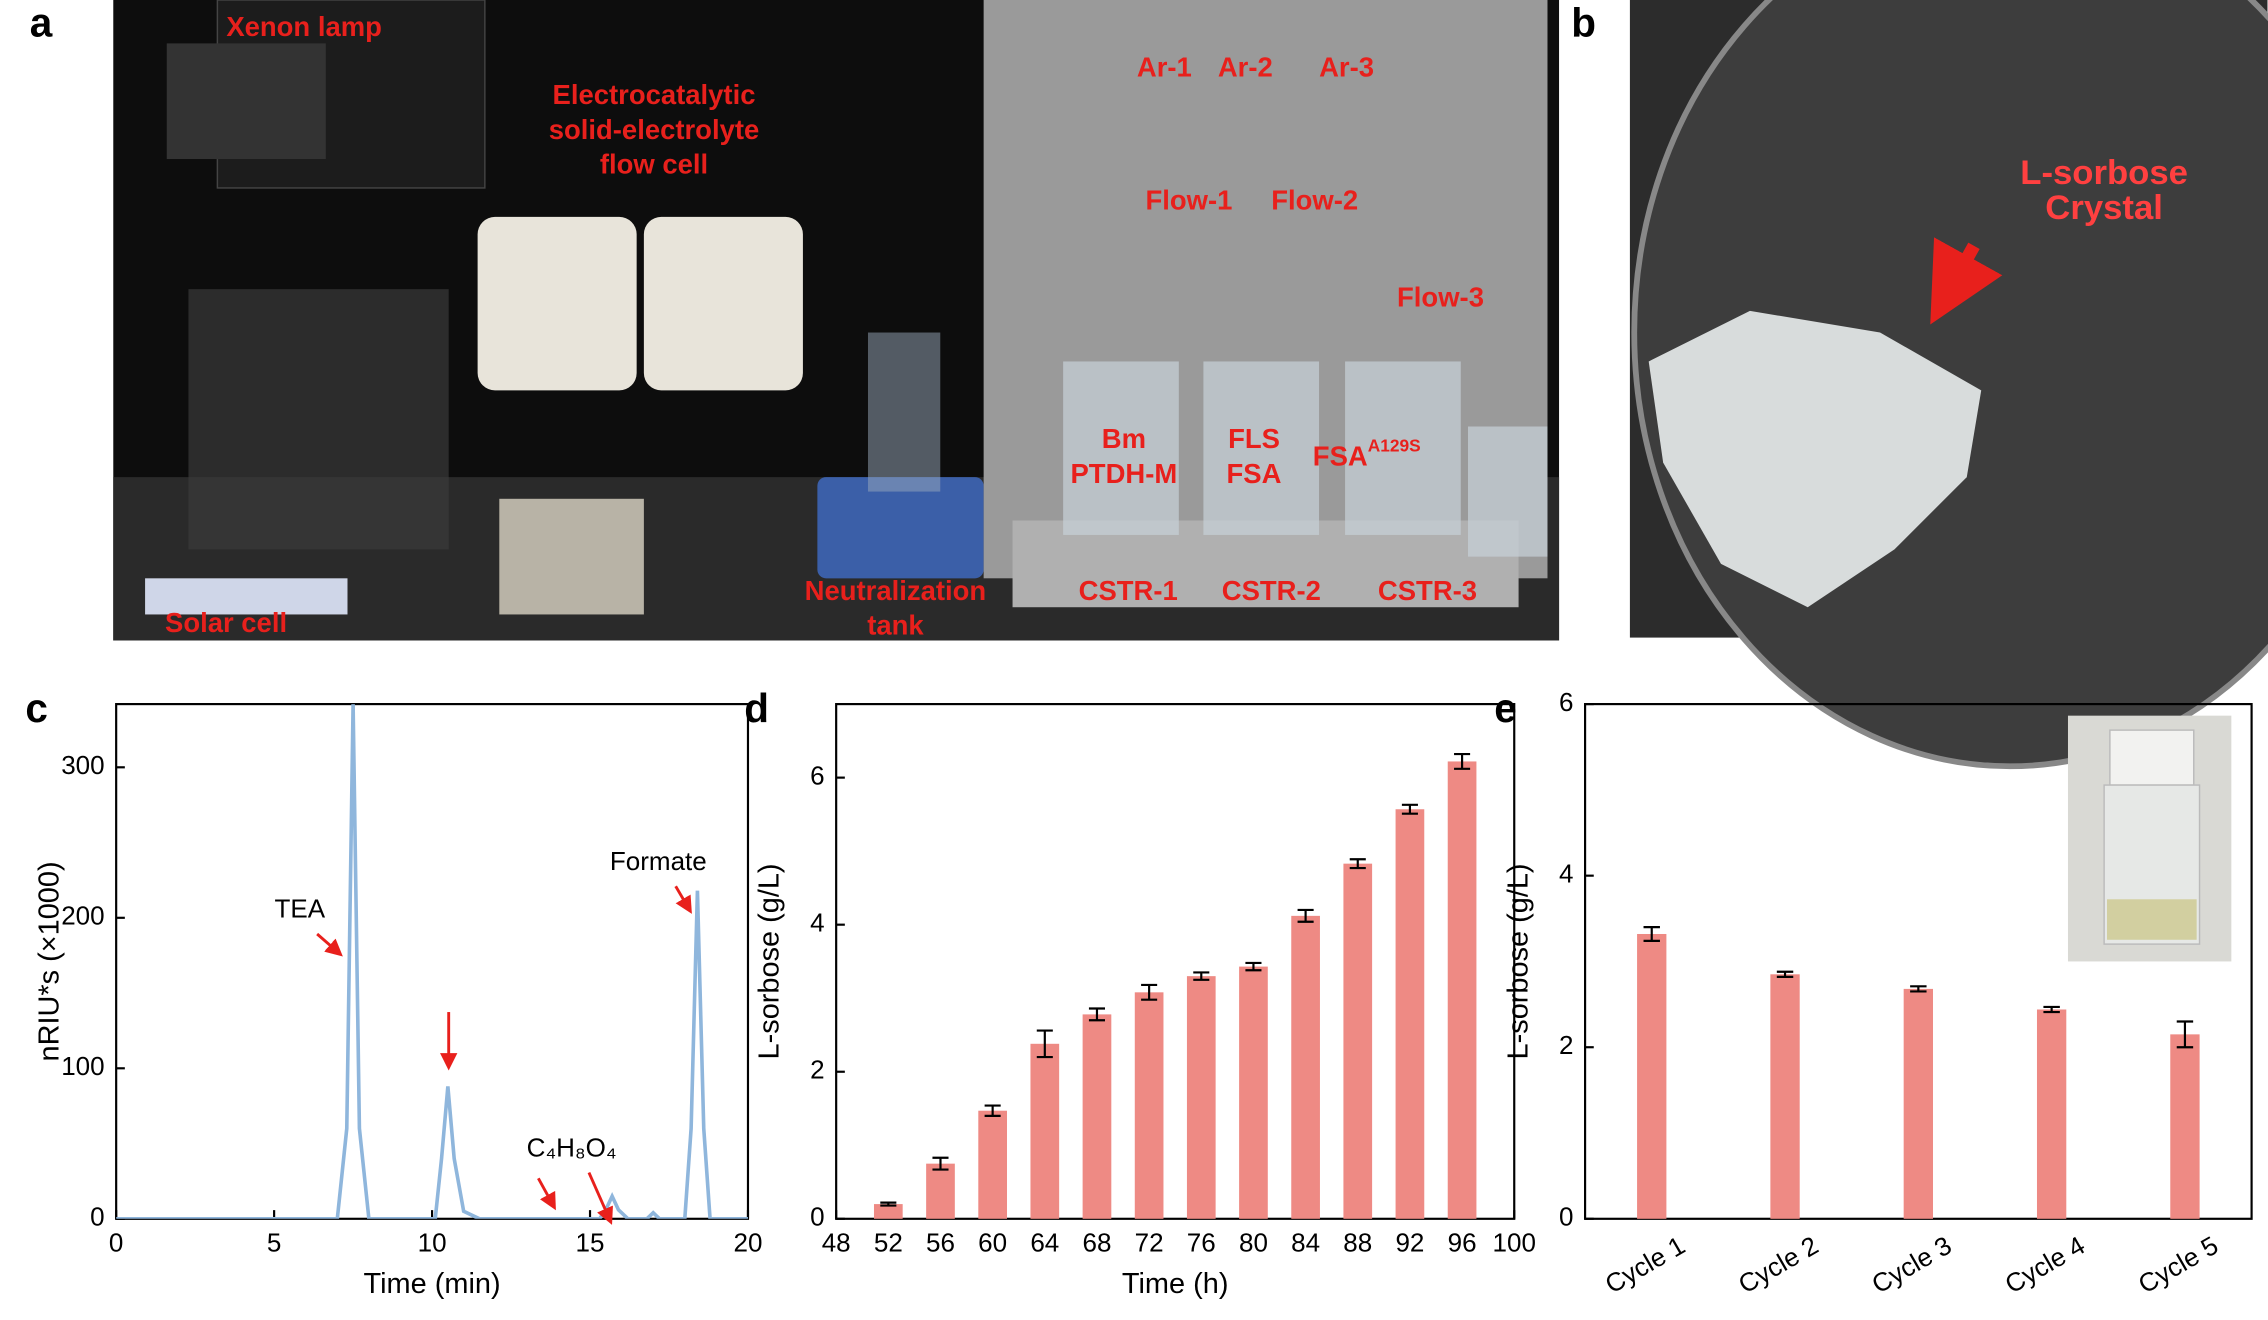 Image resolution: width=2268 pixels, height=1320 pixels. I want to click on photo-label: FSAA129S, so click(1367, 453).